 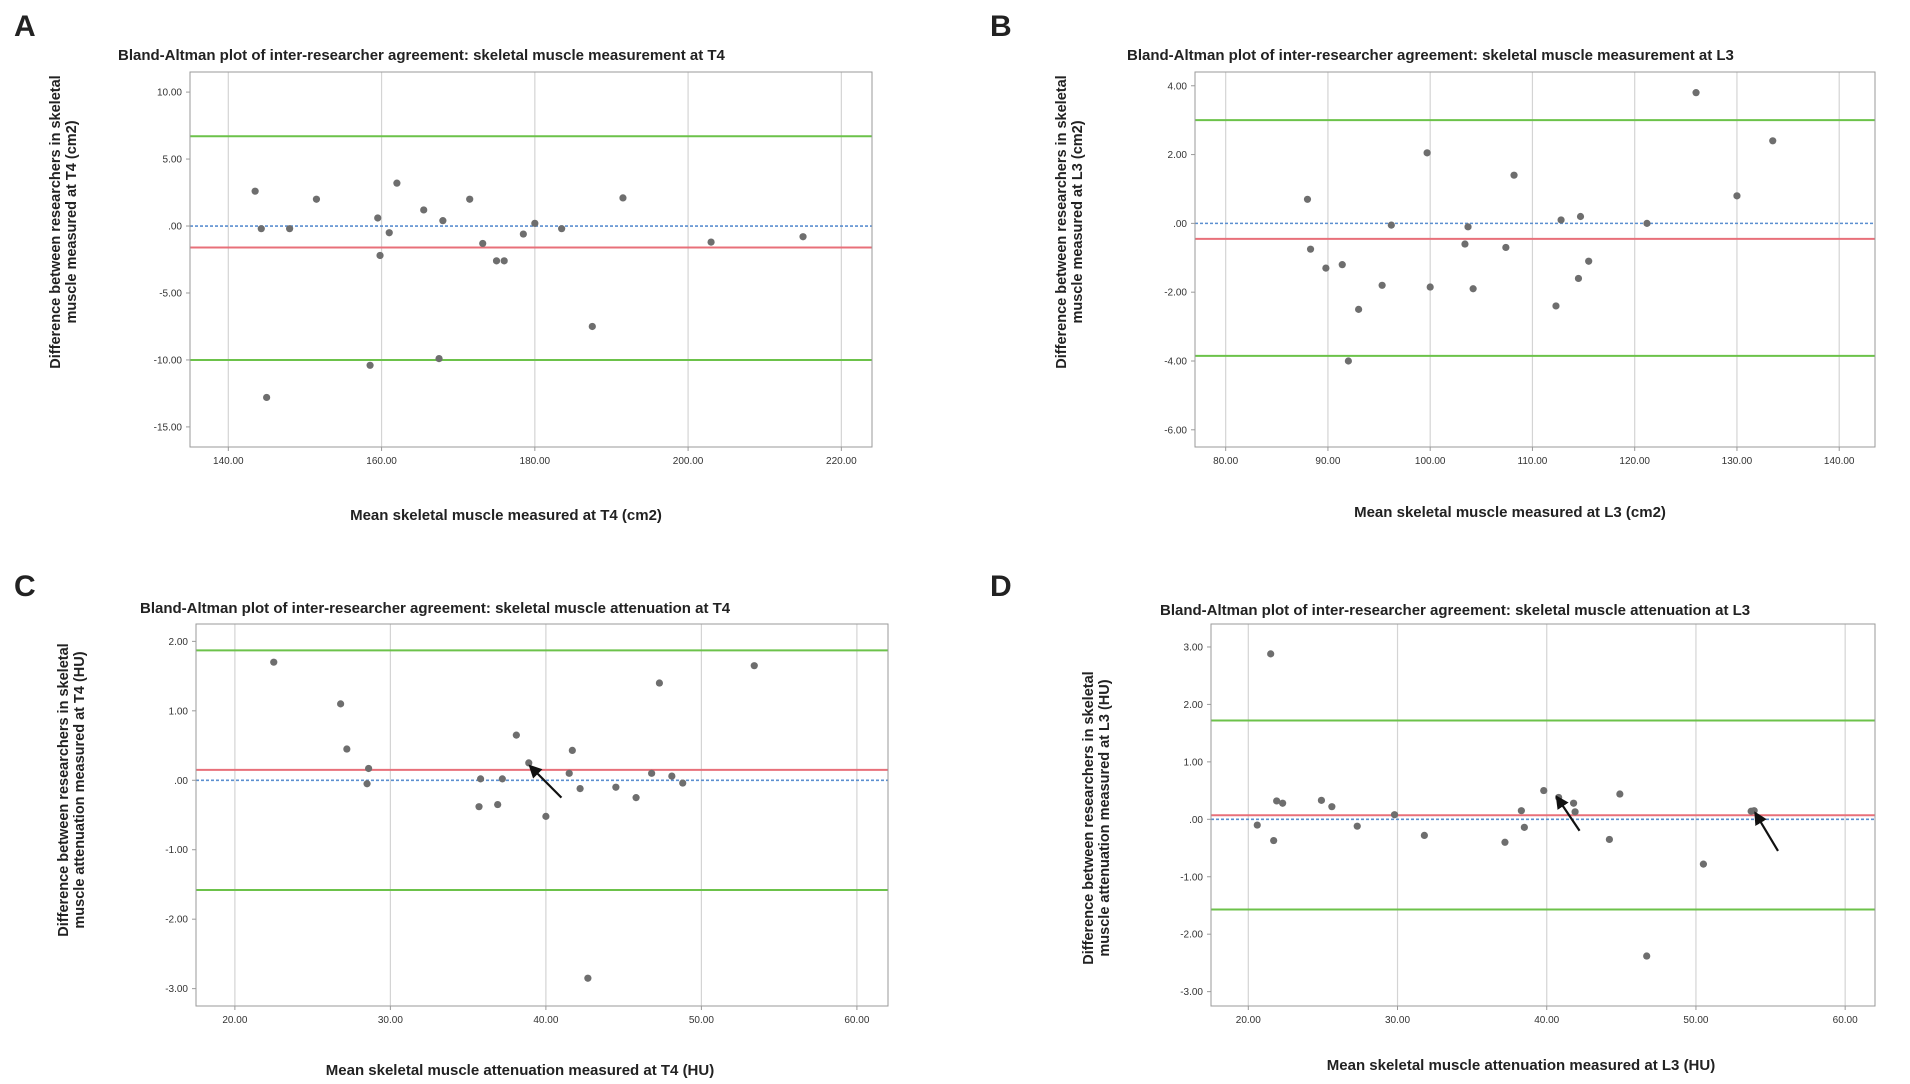 What do you see at coordinates (1737, 461) in the screenshot?
I see `x-tick-label: 130.00` at bounding box center [1737, 461].